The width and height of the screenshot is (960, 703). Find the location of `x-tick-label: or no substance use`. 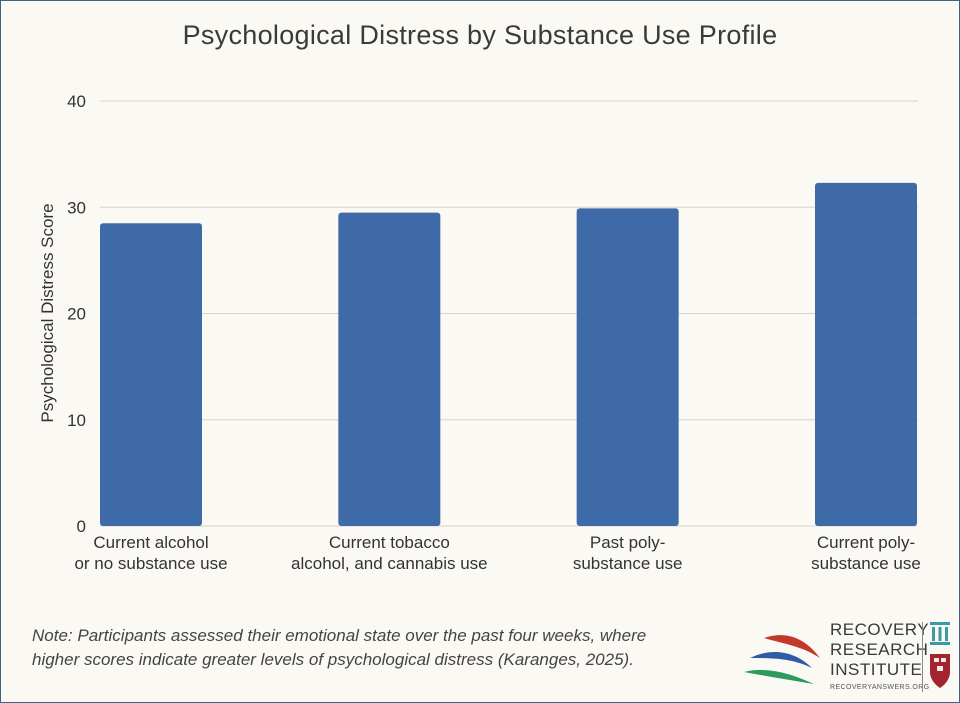

x-tick-label: or no substance use is located at coordinates (150, 563).